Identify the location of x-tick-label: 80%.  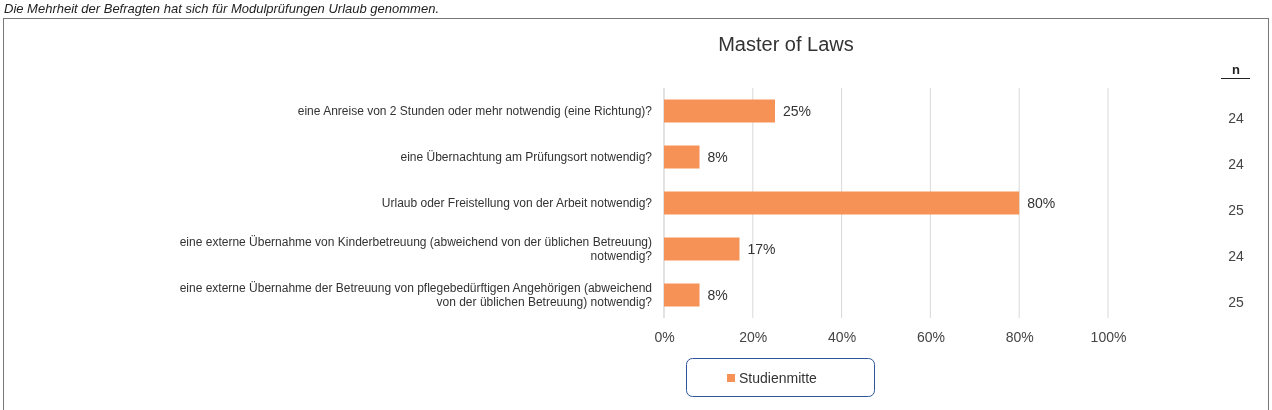
(1019, 336).